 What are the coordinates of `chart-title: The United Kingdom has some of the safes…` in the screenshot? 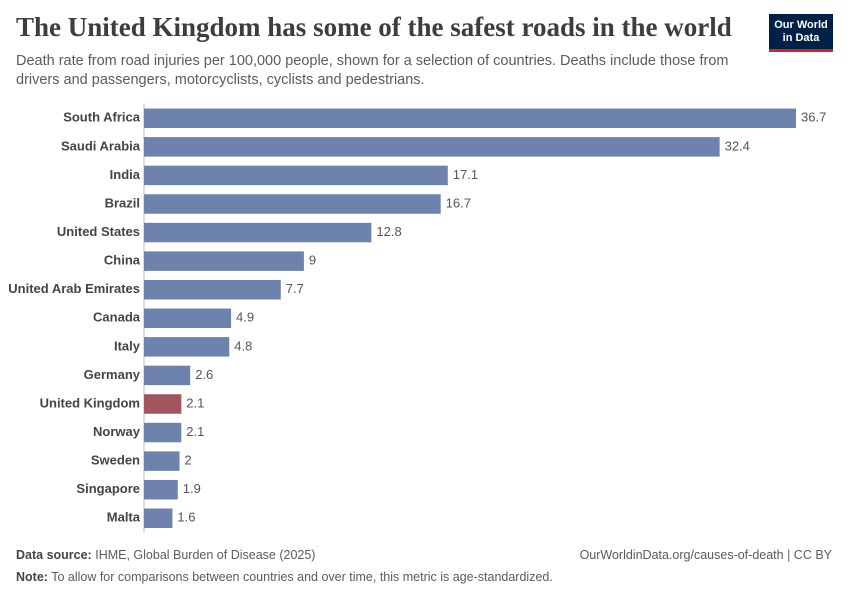 It's located at (374, 27).